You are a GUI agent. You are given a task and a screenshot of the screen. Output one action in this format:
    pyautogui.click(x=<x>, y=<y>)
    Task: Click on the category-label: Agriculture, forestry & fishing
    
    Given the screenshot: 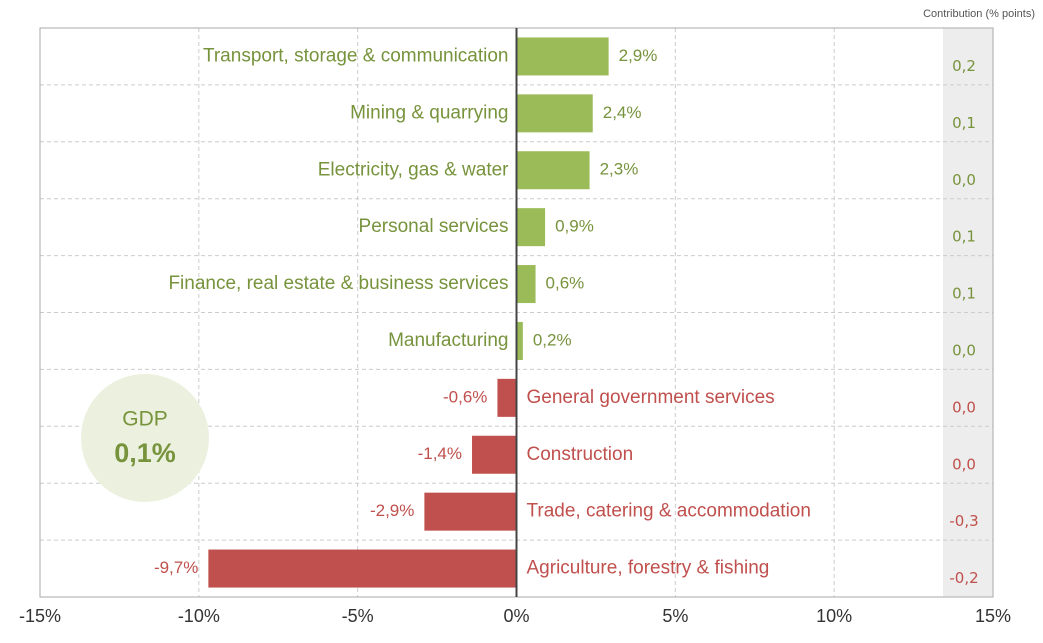 What is the action you would take?
    pyautogui.click(x=648, y=568)
    